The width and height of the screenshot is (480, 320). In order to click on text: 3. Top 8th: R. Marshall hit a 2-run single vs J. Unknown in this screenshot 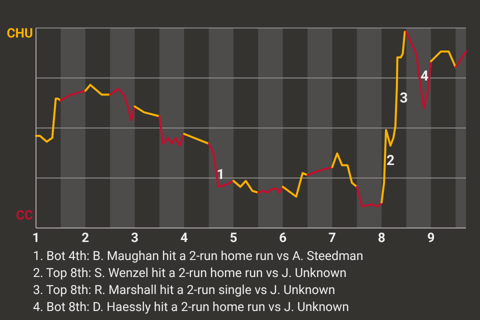, I will do `click(184, 290)`.